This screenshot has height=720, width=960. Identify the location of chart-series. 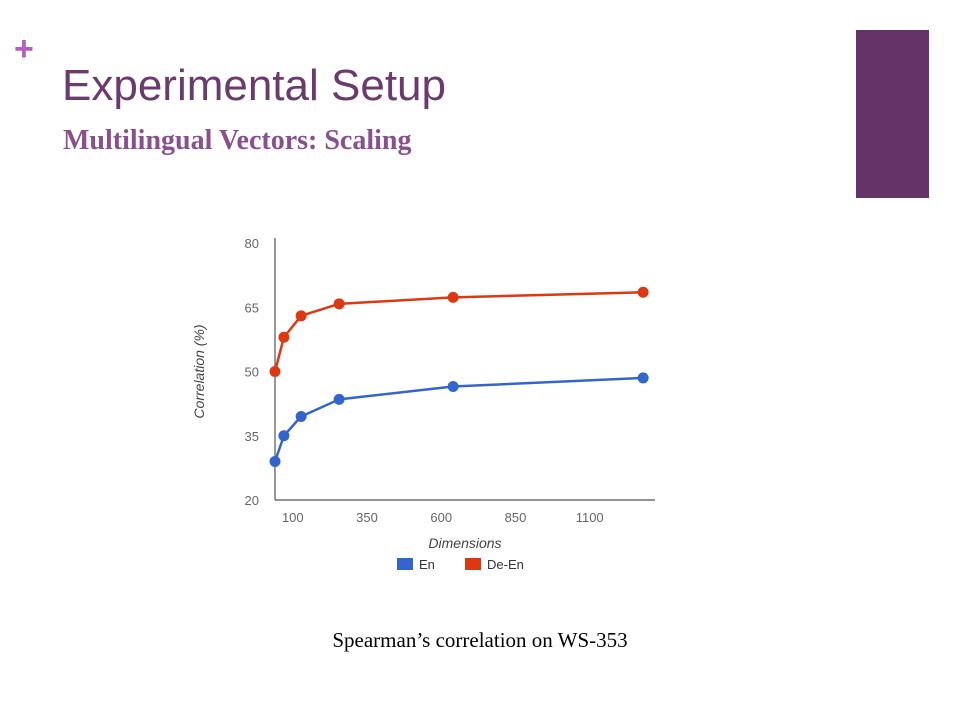
(459, 376).